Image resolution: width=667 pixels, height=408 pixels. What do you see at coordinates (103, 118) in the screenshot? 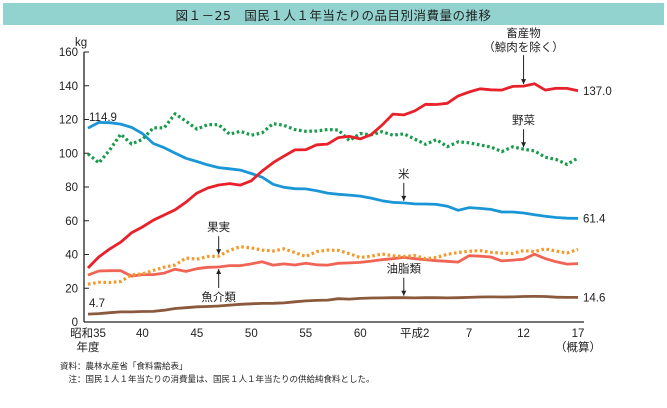
I see `start-value-label: 114.9` at bounding box center [103, 118].